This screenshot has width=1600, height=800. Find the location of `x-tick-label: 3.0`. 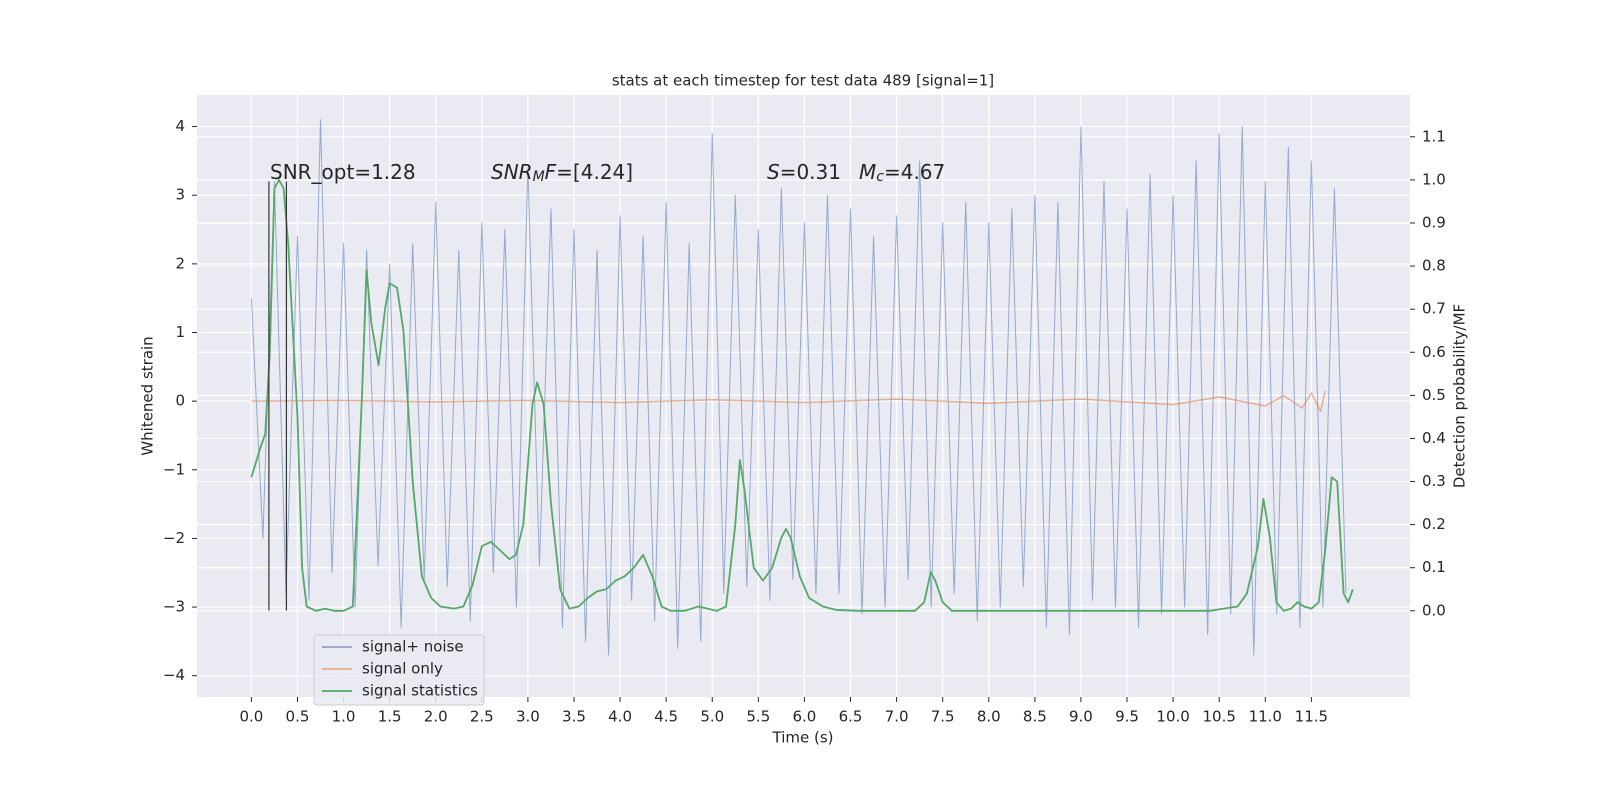

x-tick-label: 3.0 is located at coordinates (528, 717).